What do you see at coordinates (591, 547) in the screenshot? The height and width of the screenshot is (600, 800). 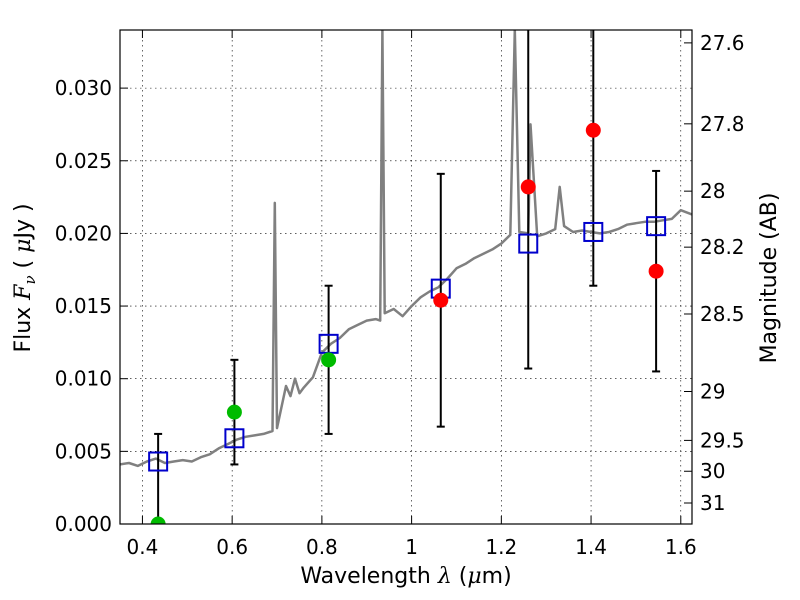 I see `x-tick-label: 1.4` at bounding box center [591, 547].